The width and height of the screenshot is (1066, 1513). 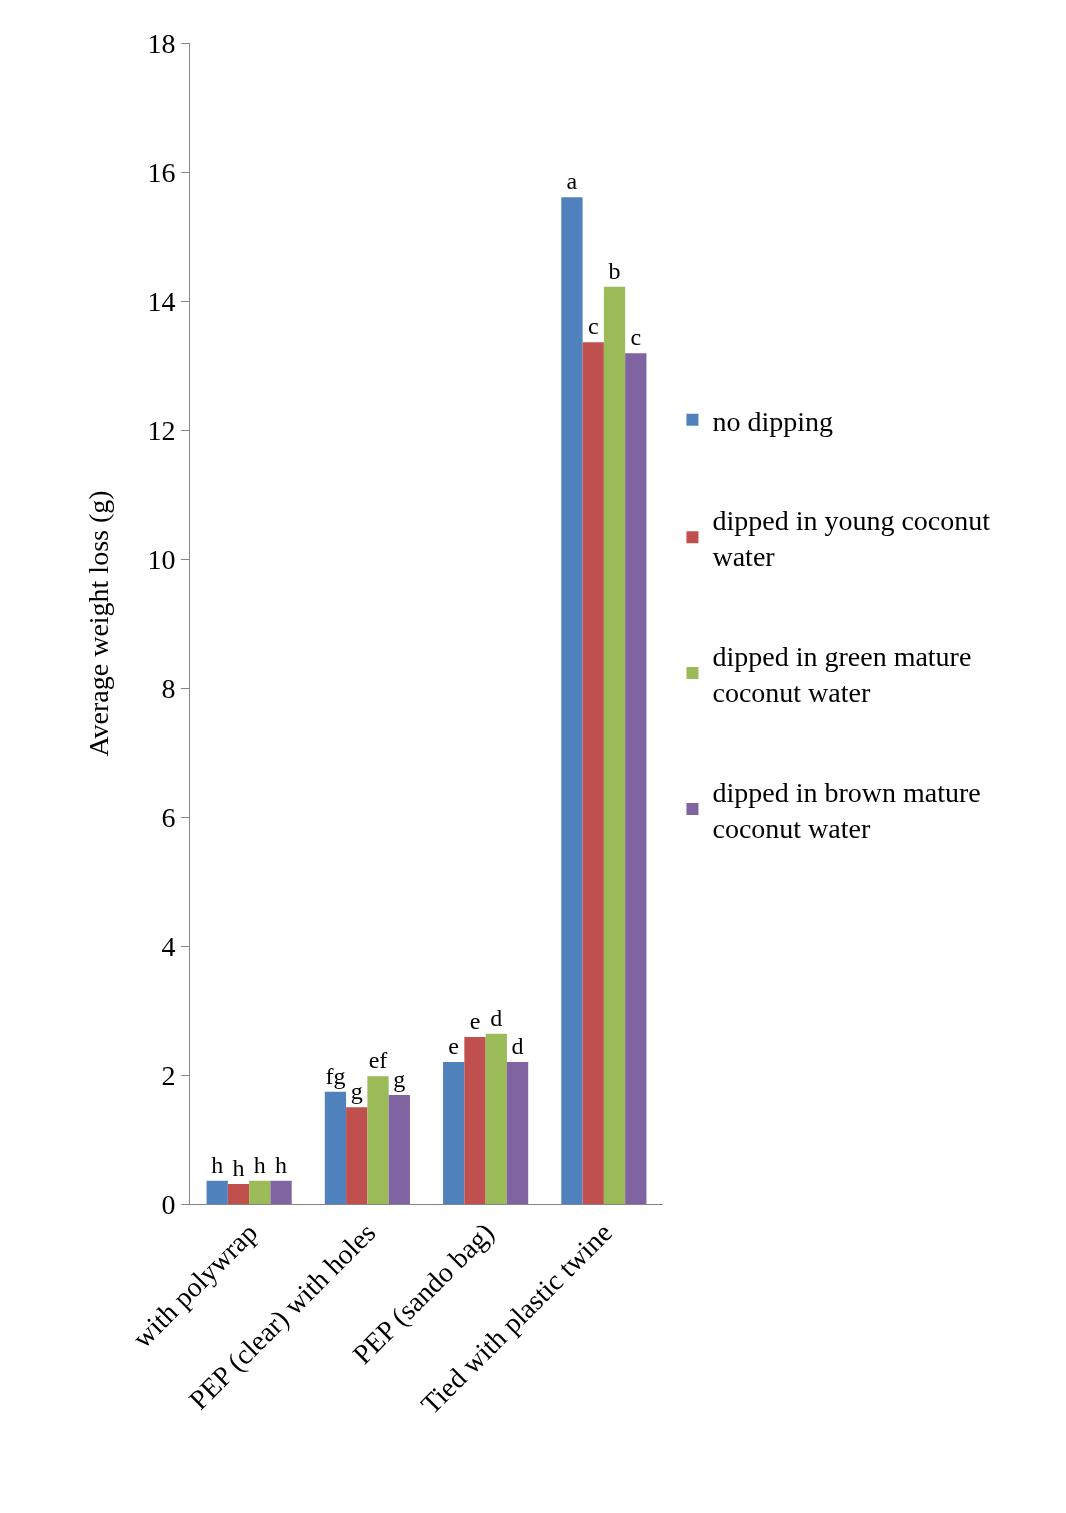 I want to click on y-axis-title: Average weight loss (g), so click(x=99, y=623).